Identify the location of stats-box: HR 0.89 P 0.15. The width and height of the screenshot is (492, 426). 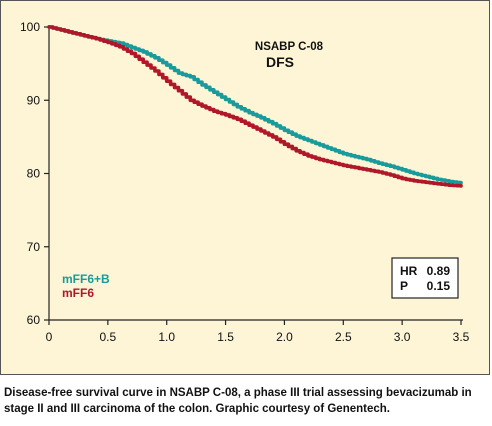
(425, 278).